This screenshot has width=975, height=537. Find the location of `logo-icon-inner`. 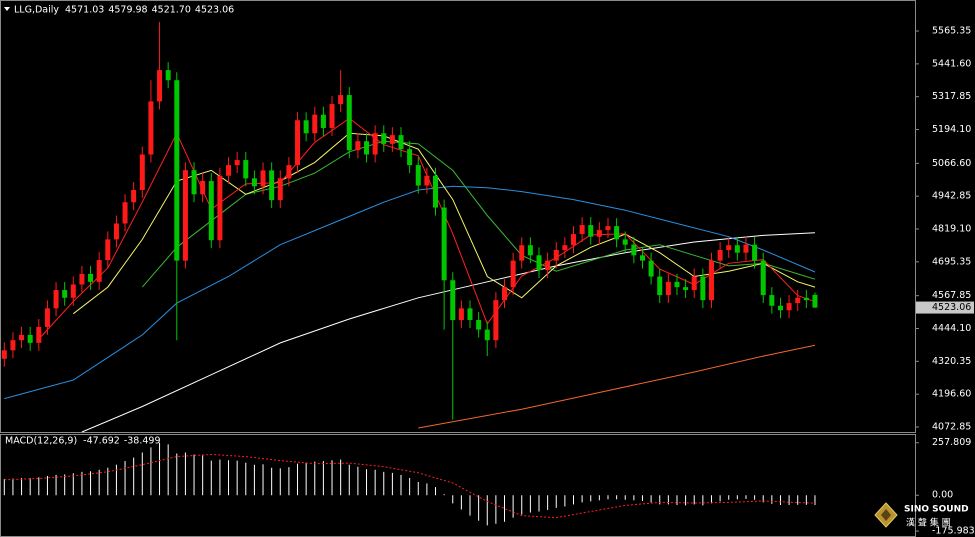

logo-icon-inner is located at coordinates (886, 515).